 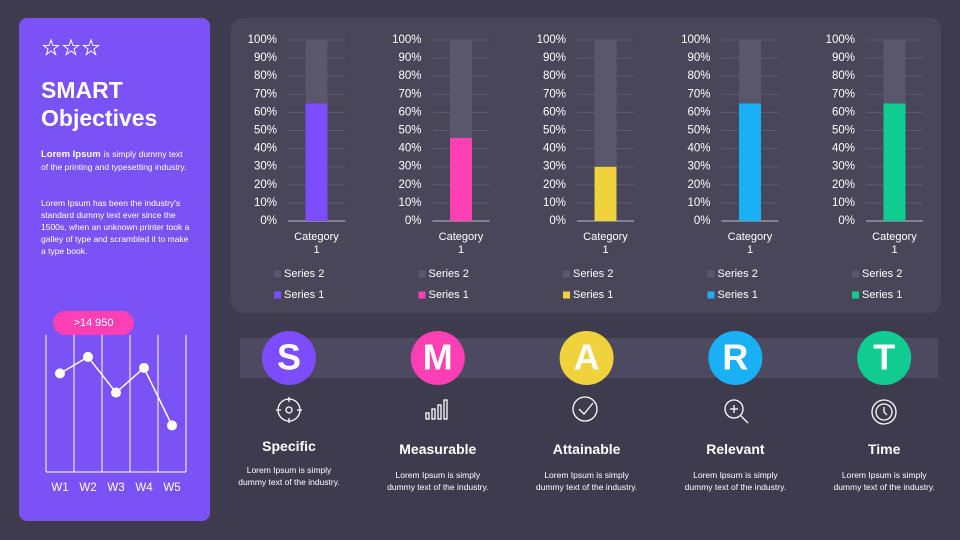 I want to click on sidebar-title: SMART Objectives, so click(x=99, y=104).